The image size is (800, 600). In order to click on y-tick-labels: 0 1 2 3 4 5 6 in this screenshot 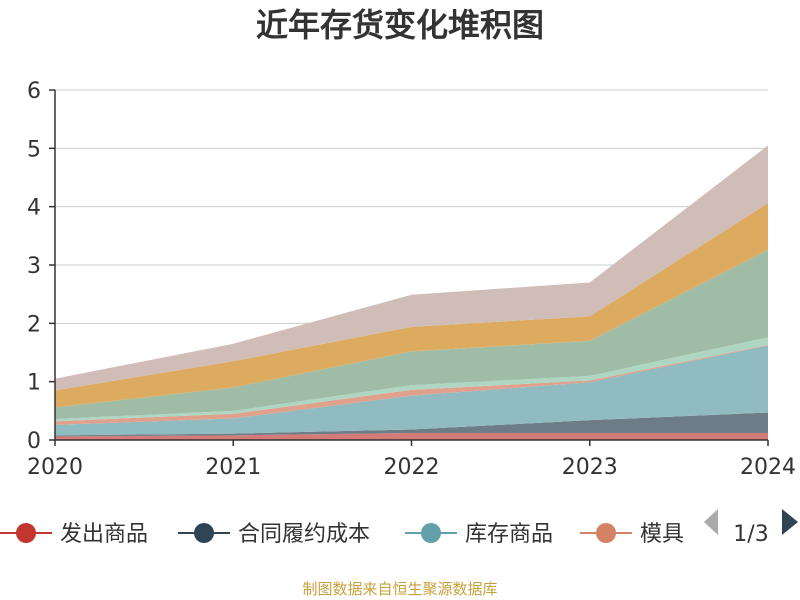, I will do `click(34, 266)`.